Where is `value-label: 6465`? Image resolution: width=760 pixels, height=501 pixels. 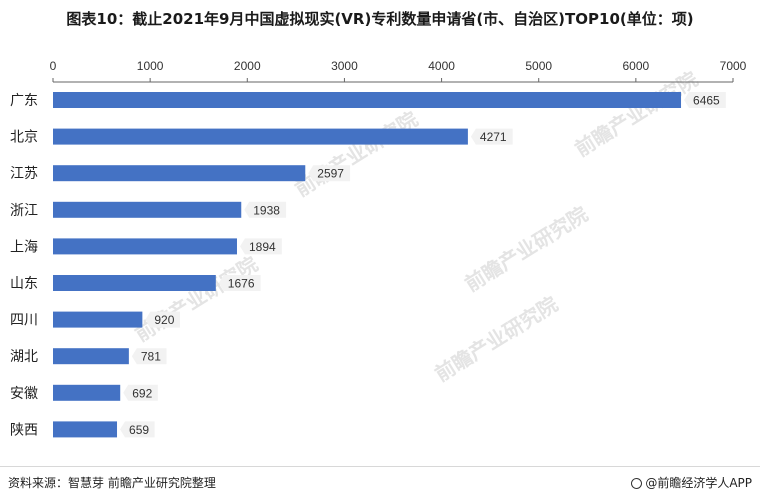 value-label: 6465 is located at coordinates (706, 101).